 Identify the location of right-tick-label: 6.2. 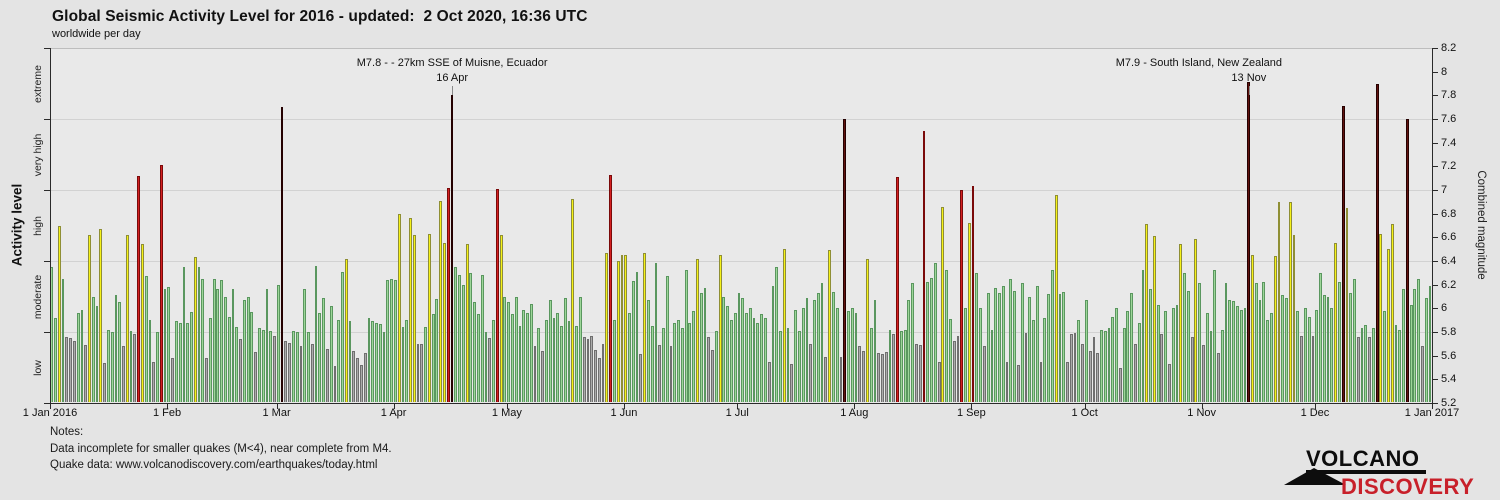
(1449, 284).